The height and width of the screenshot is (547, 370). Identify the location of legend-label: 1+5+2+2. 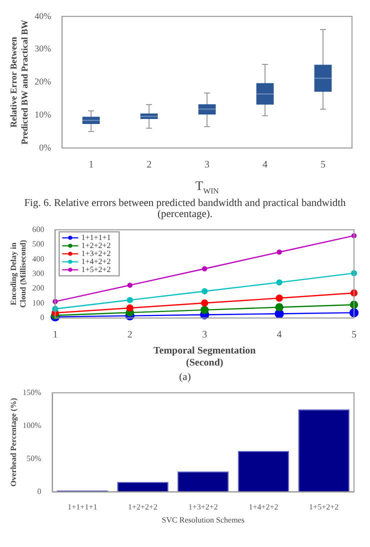
(96, 269).